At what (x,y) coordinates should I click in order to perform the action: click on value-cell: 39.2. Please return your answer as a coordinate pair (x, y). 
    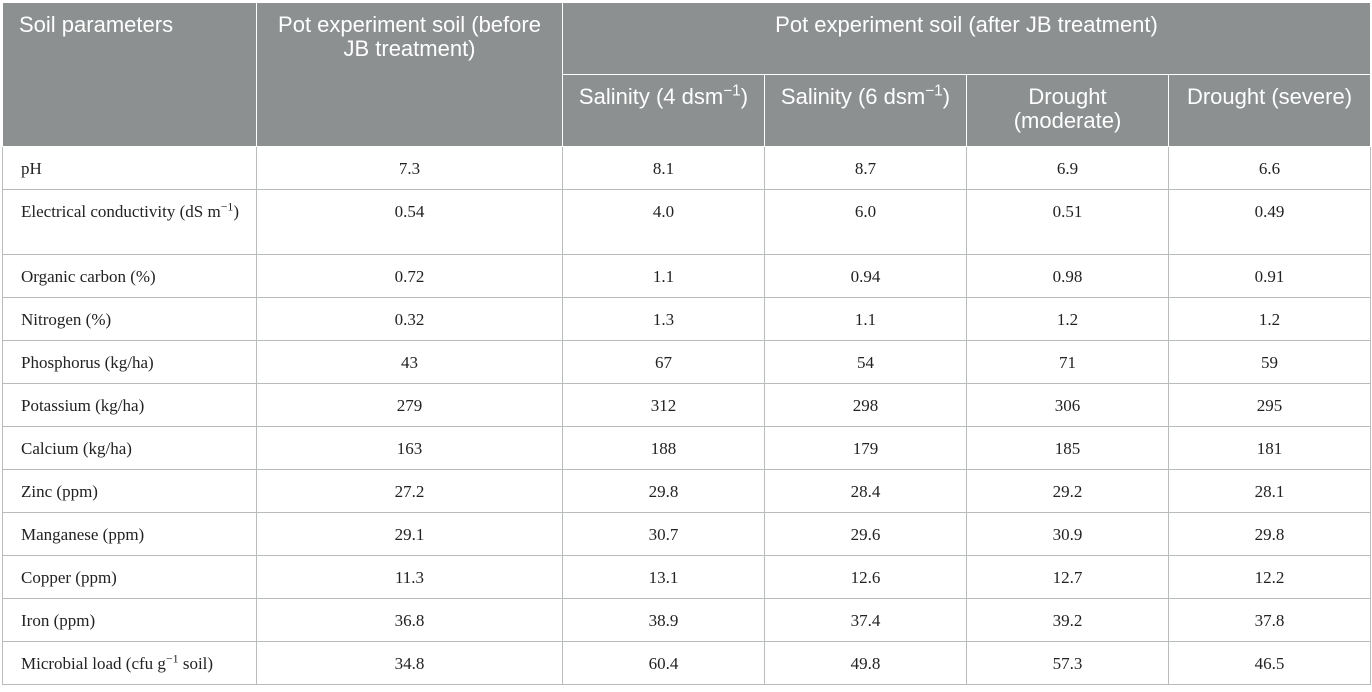
    Looking at the image, I should click on (1067, 620).